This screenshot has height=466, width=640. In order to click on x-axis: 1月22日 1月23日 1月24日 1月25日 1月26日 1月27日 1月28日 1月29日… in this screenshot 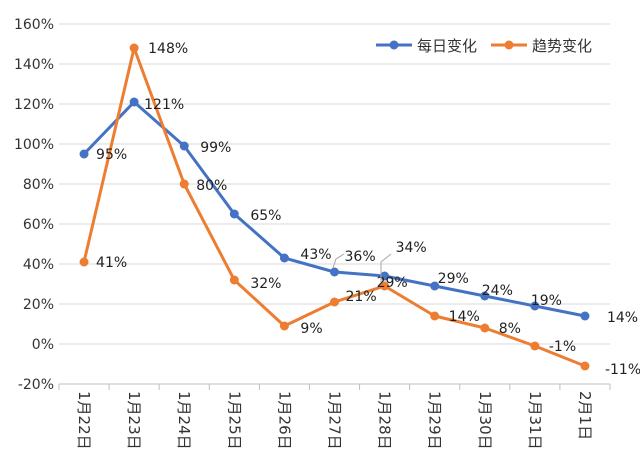, I will do `click(334, 416)`.